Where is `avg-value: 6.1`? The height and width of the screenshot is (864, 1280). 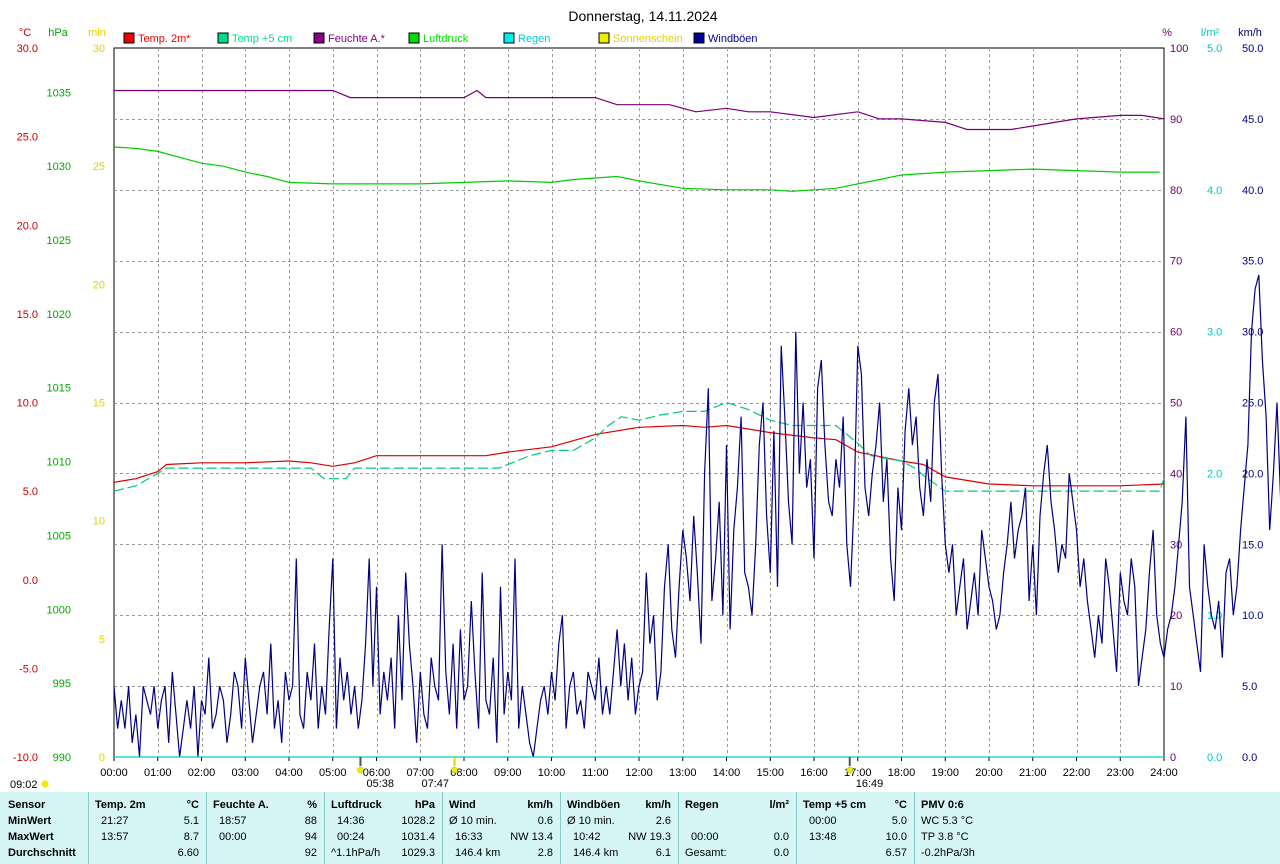
avg-value: 6.1 is located at coordinates (663, 853).